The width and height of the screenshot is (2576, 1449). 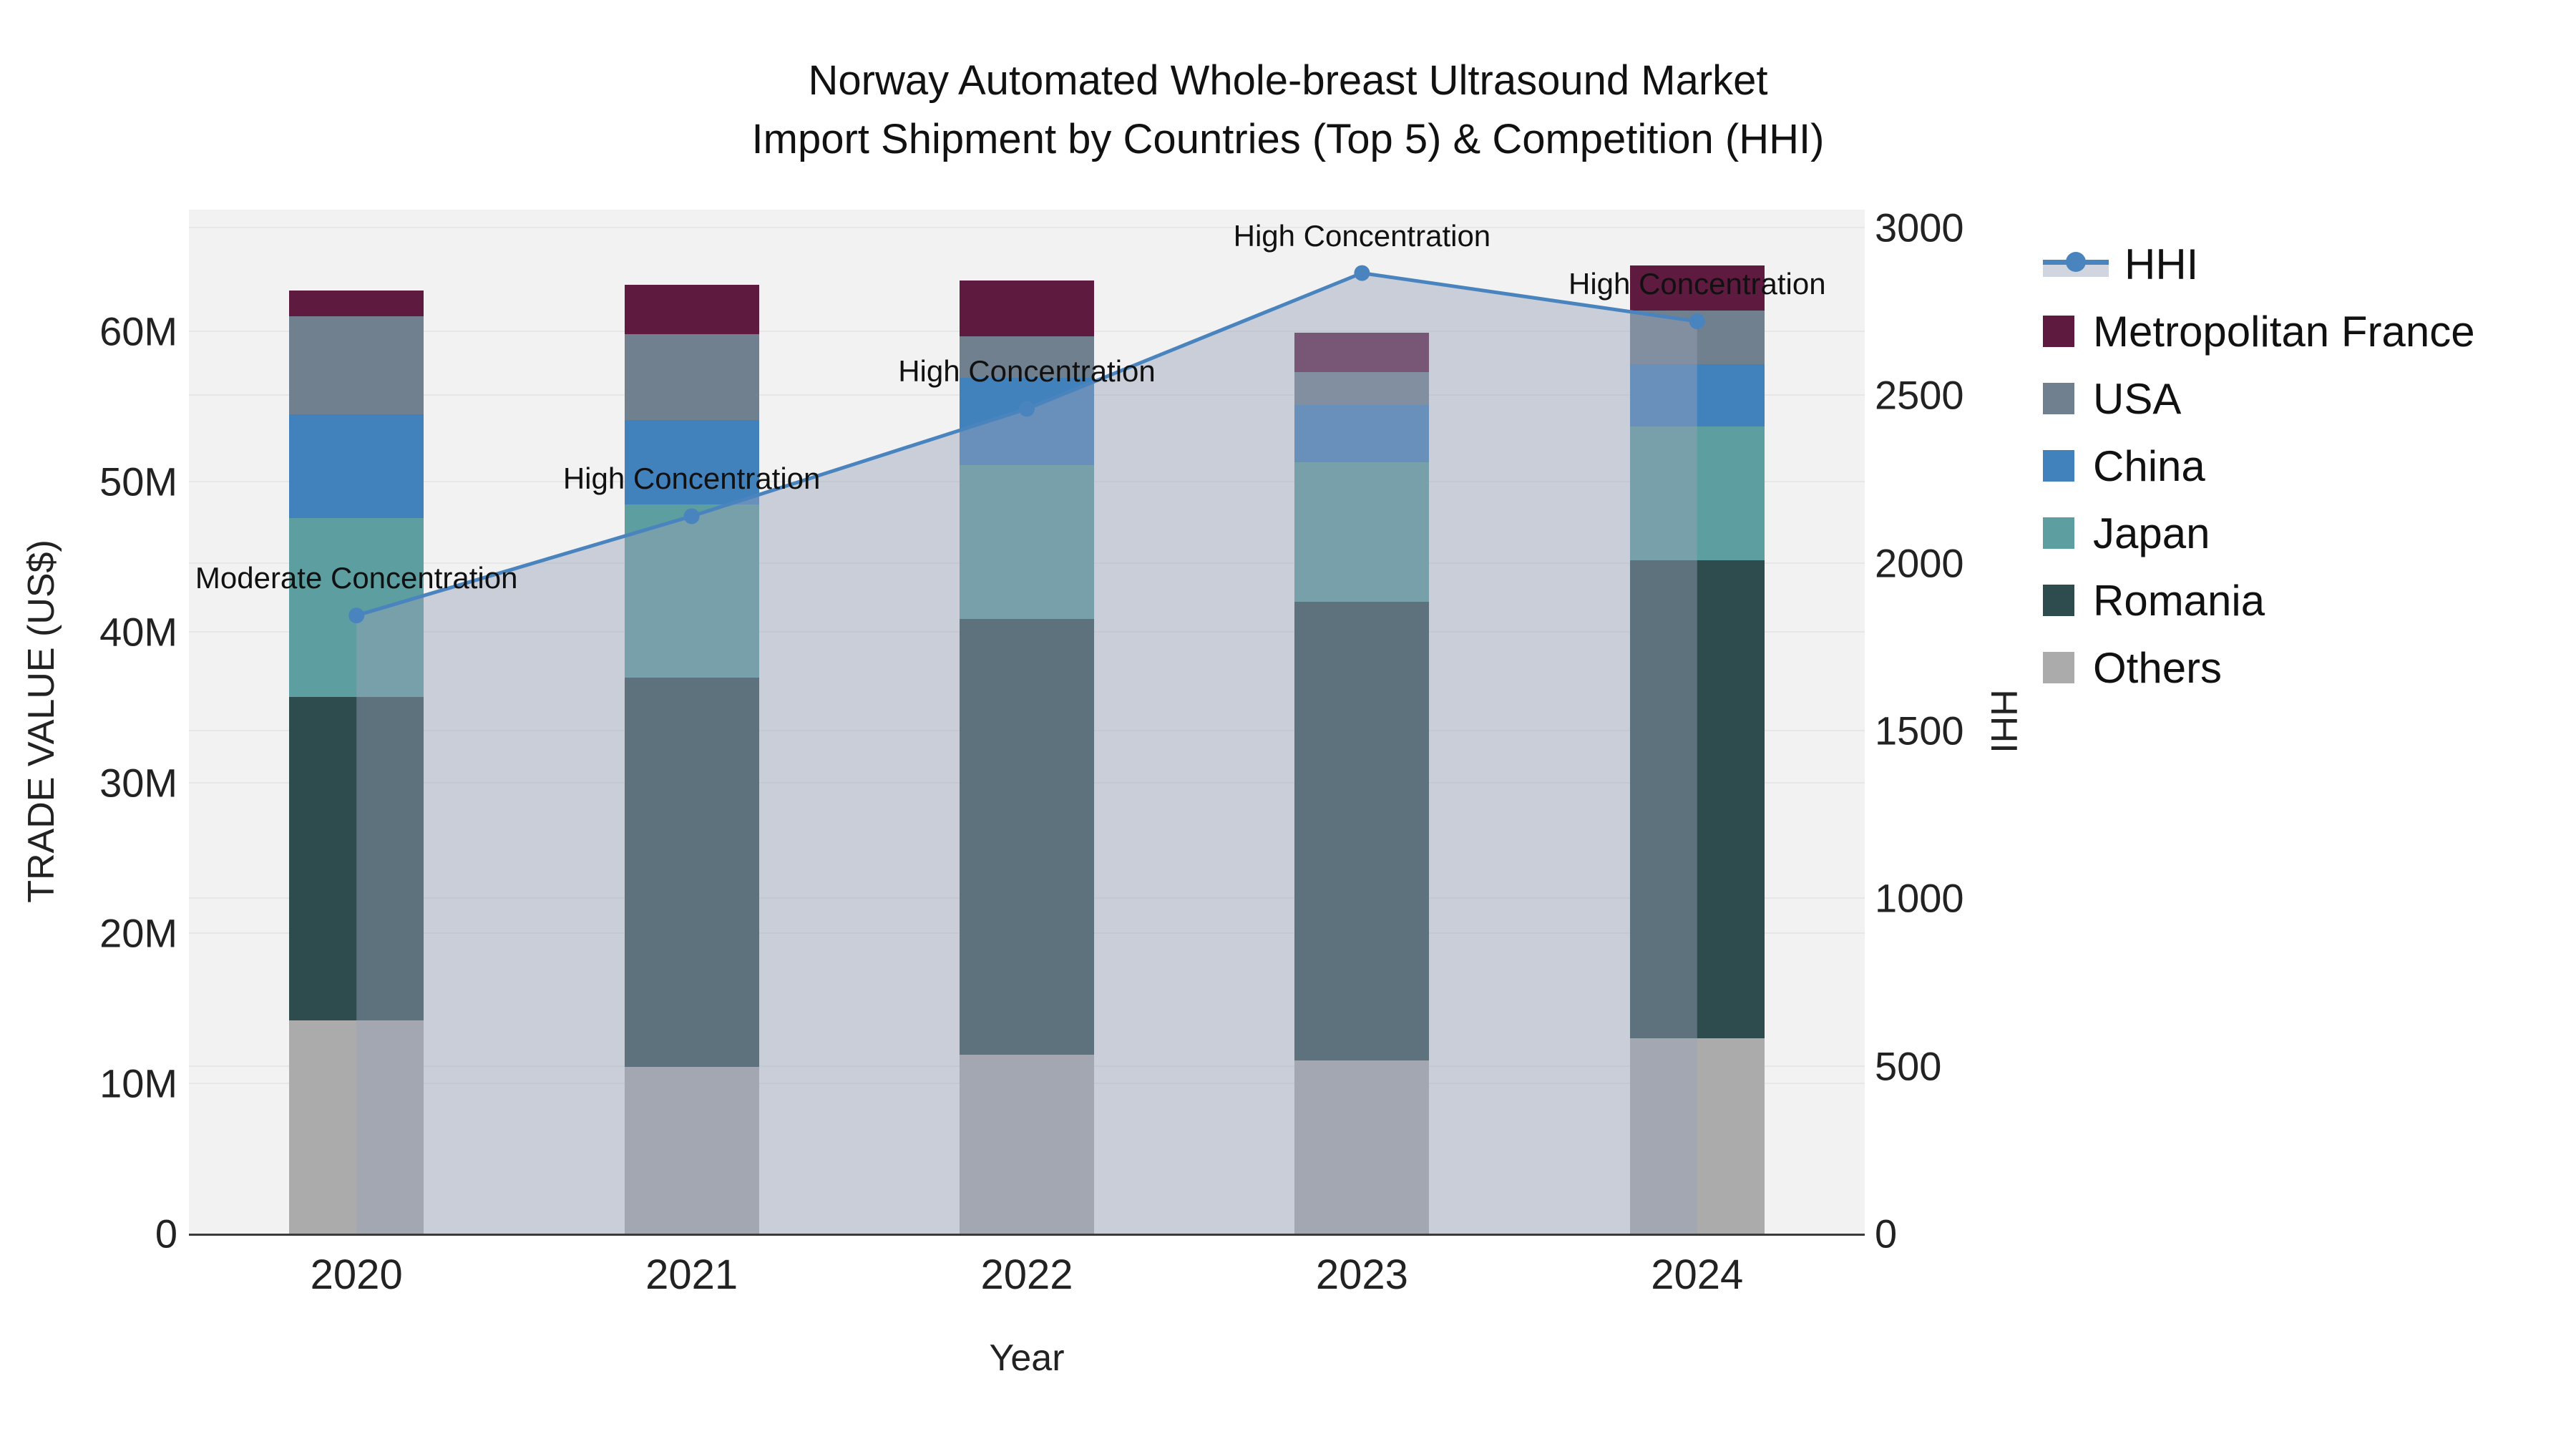 What do you see at coordinates (1362, 273) in the screenshot?
I see `hhi-marker-2023` at bounding box center [1362, 273].